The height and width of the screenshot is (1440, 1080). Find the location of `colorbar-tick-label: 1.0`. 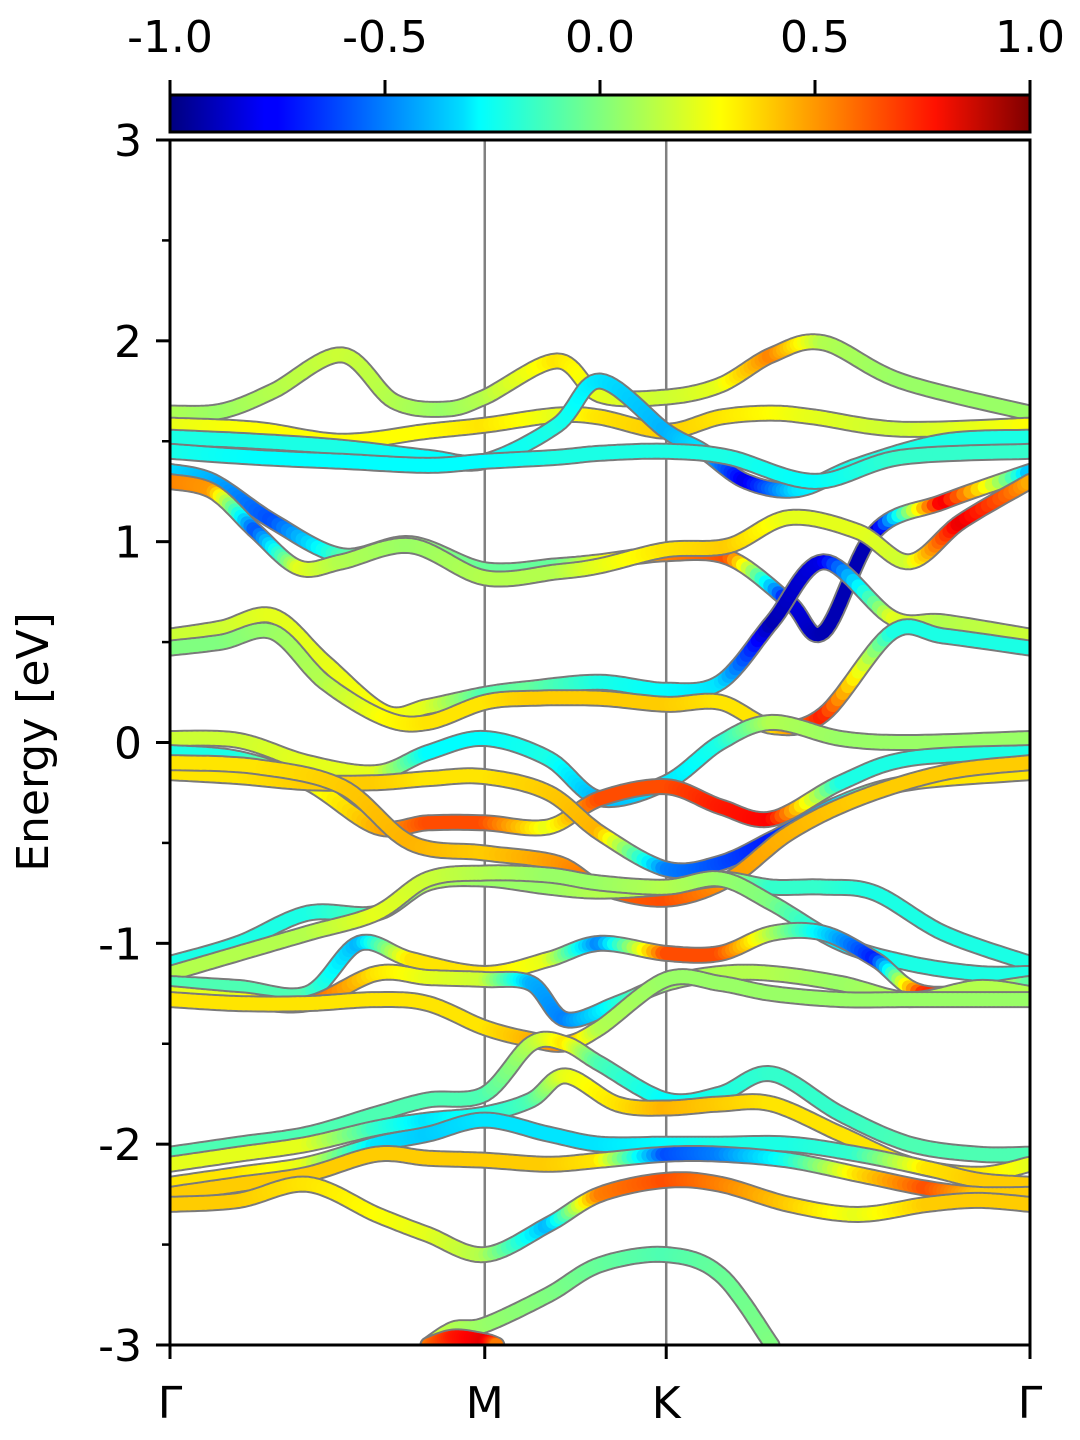

colorbar-tick-label: 1.0 is located at coordinates (1030, 37).